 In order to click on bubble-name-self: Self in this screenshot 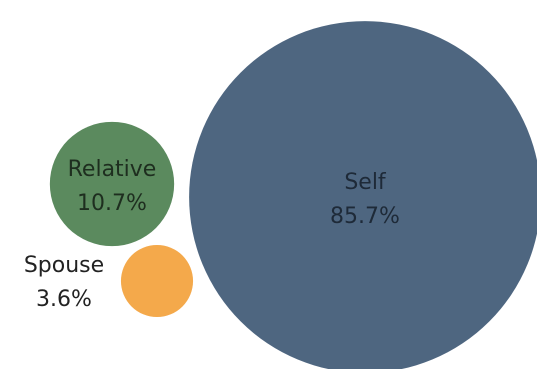, I will do `click(365, 182)`.